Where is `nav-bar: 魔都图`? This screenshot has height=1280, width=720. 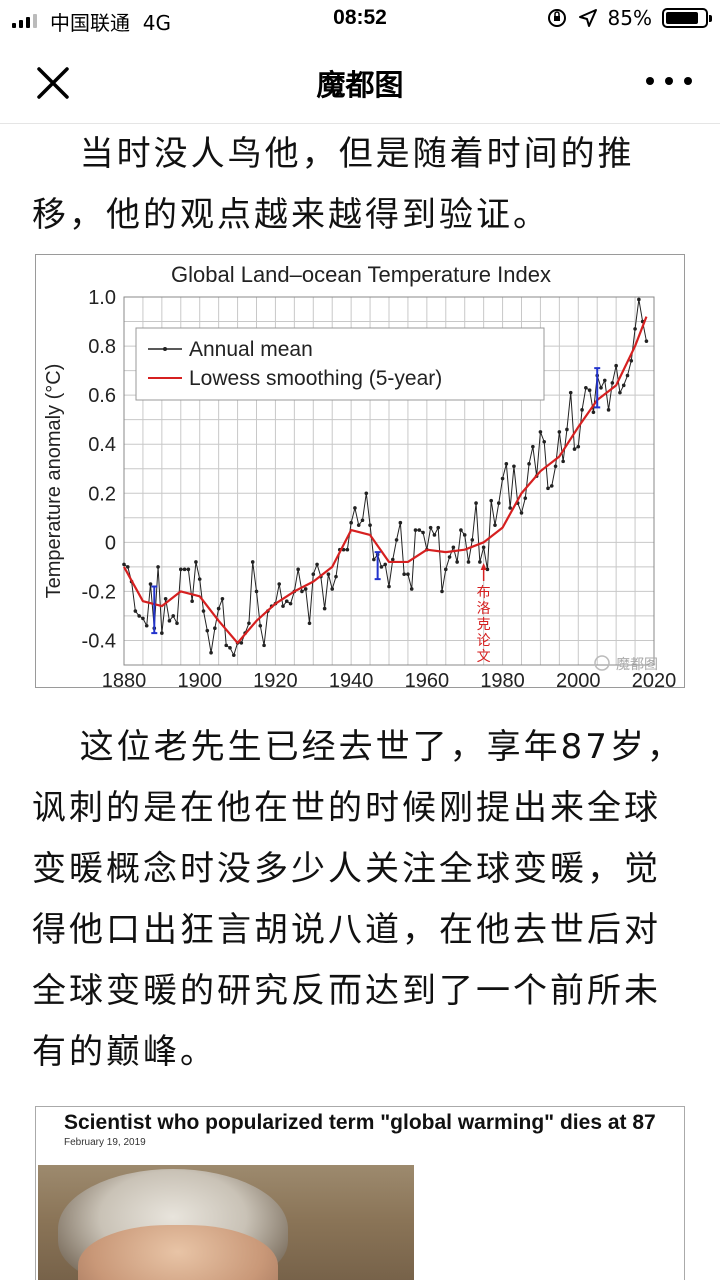 nav-bar: 魔都图 is located at coordinates (360, 82).